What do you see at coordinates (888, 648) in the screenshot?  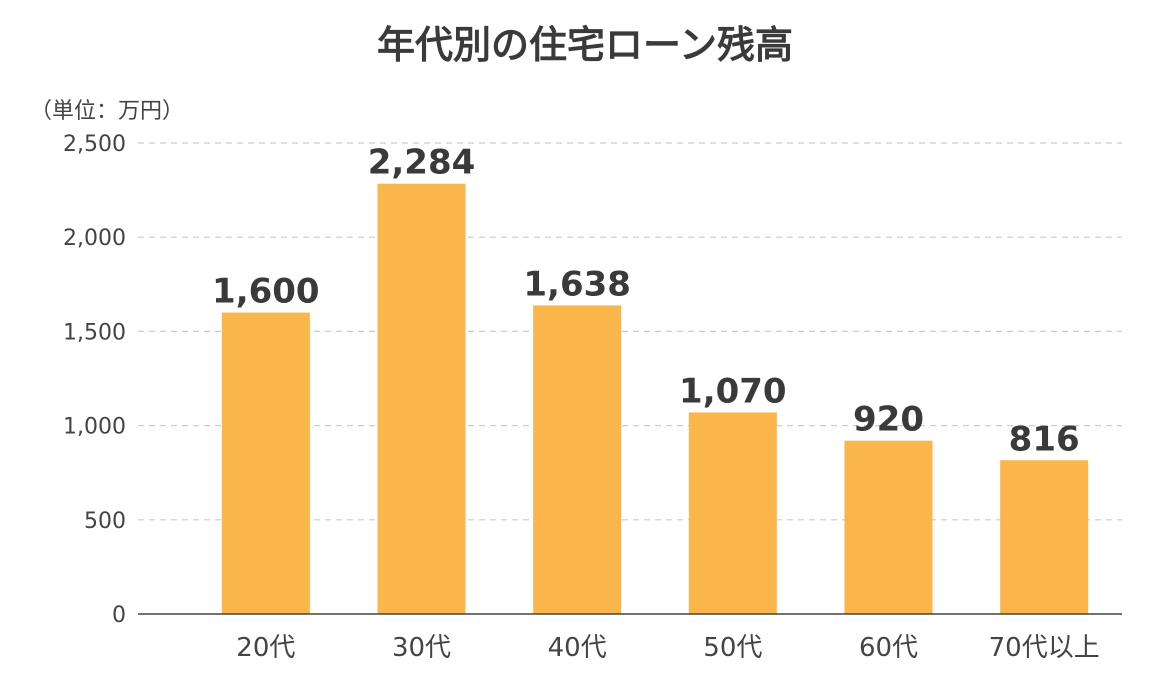 I see `x-tick-label: 60代` at bounding box center [888, 648].